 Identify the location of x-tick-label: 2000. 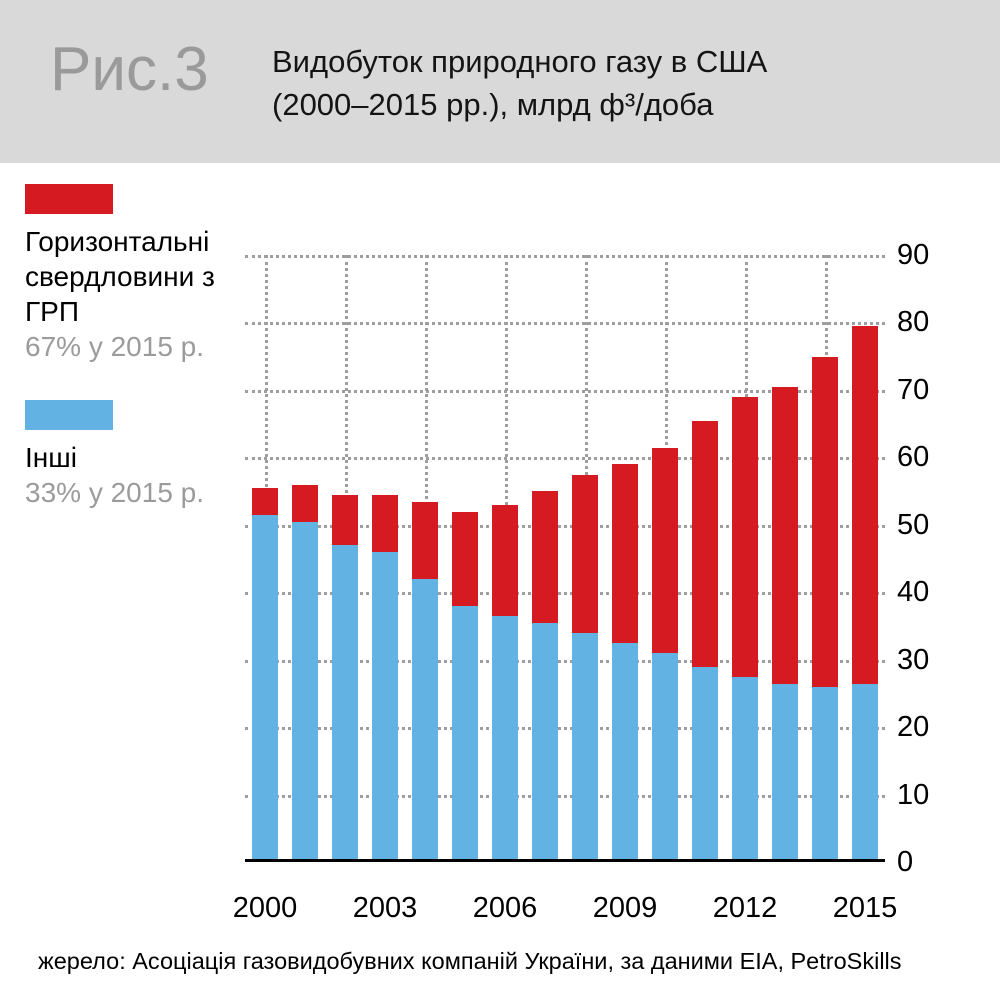
(265, 908).